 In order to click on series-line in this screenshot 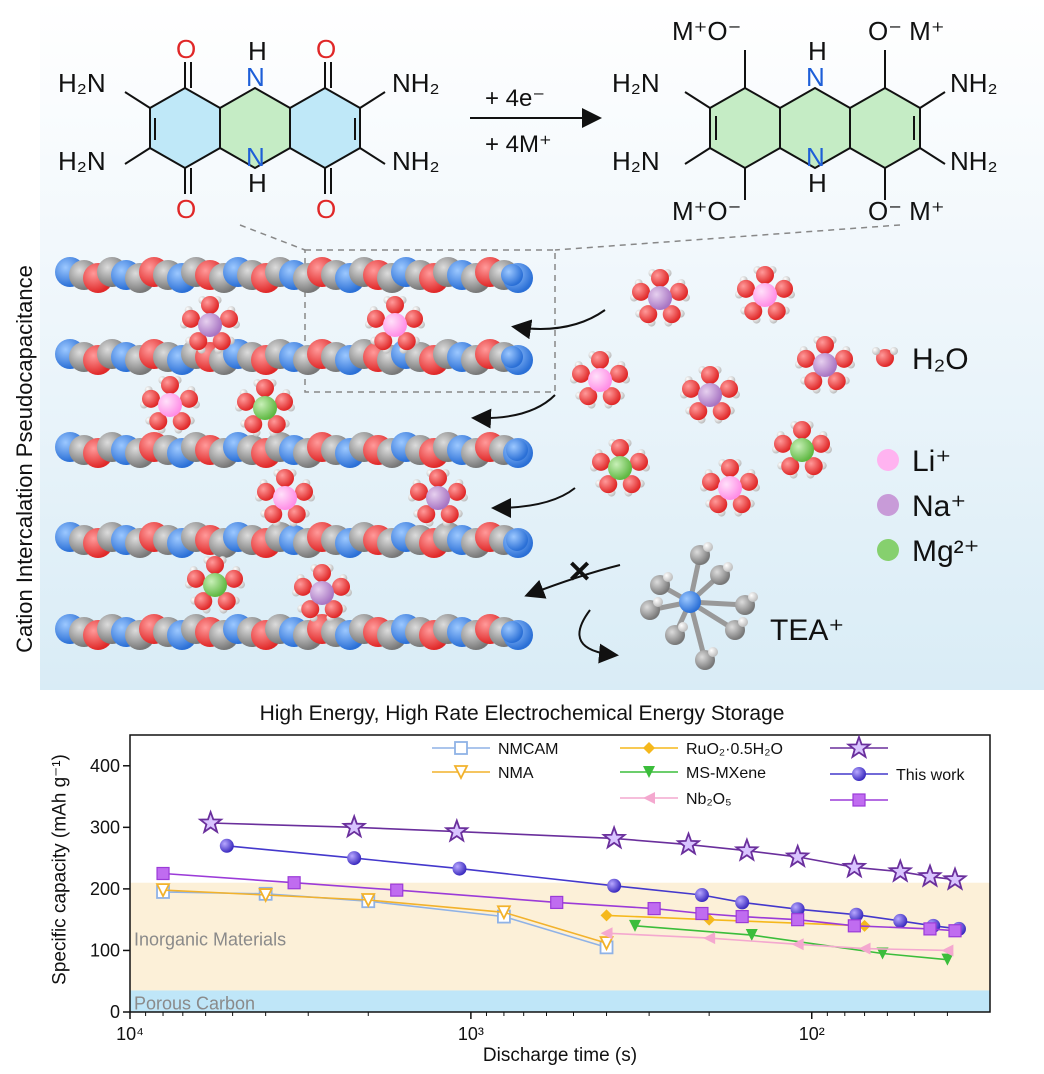, I will do `click(583, 851)`.